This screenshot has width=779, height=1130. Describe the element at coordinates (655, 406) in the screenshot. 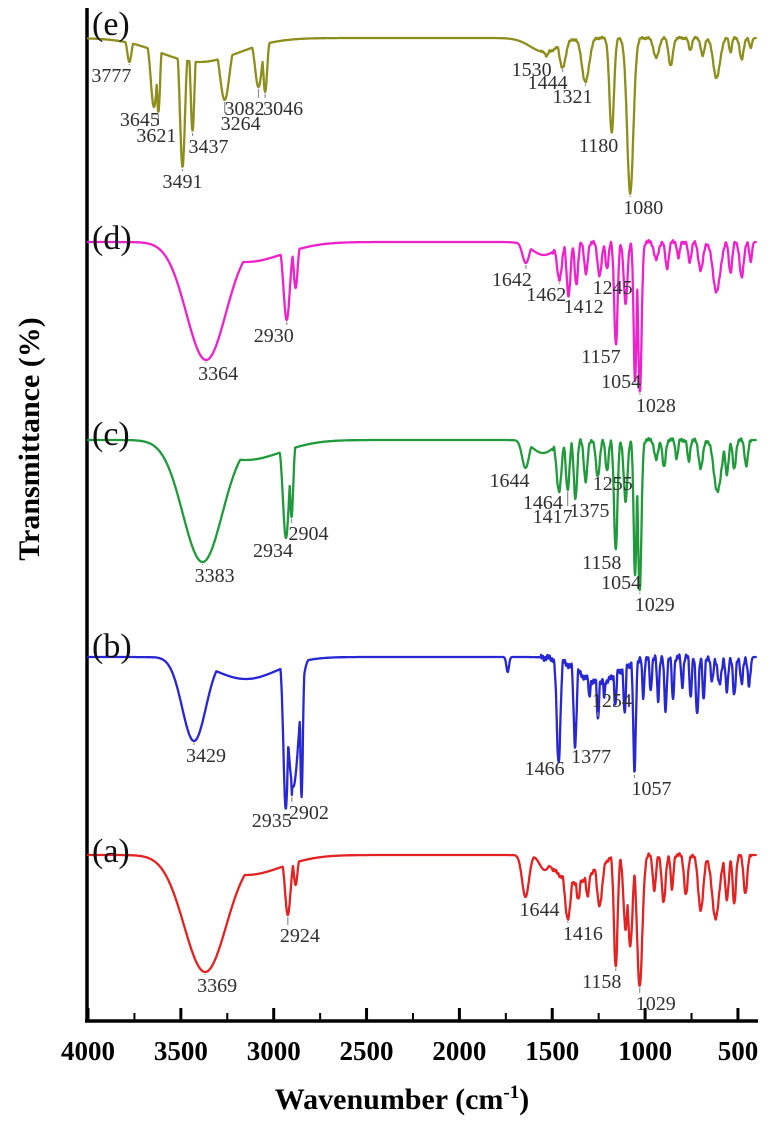

I see `peak-label-d-1028: 1028` at that location.